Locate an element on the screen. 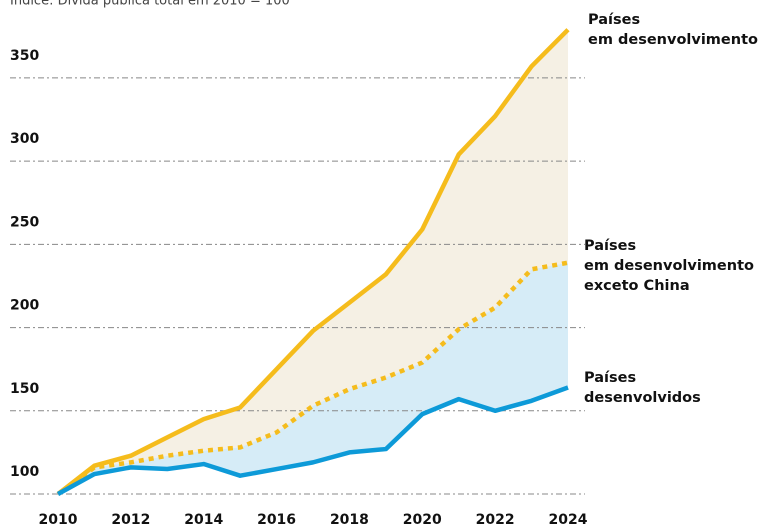  x-tick-label: 2022 is located at coordinates (495, 520).